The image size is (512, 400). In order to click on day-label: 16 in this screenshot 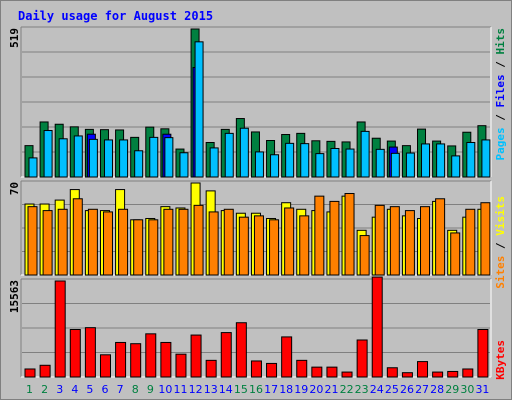, I will do `click(256, 389)`.